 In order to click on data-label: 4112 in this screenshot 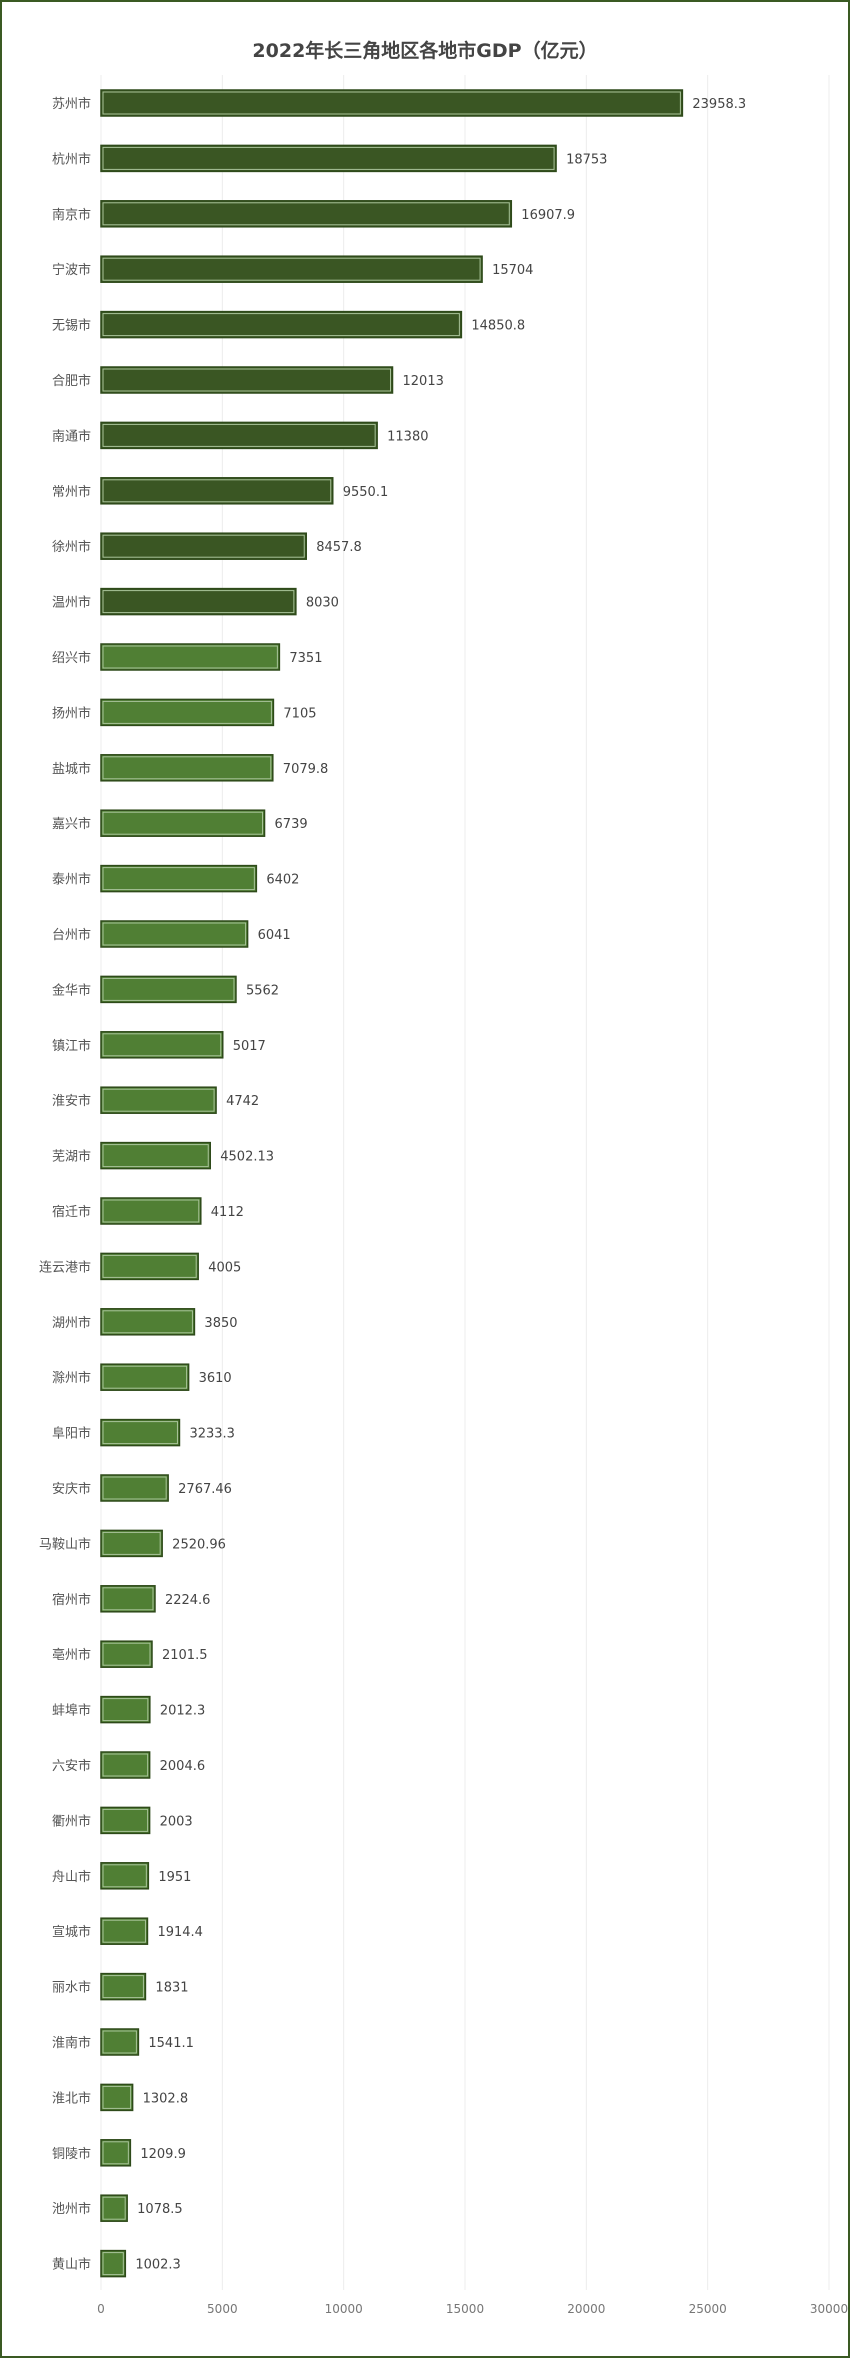, I will do `click(227, 1212)`.